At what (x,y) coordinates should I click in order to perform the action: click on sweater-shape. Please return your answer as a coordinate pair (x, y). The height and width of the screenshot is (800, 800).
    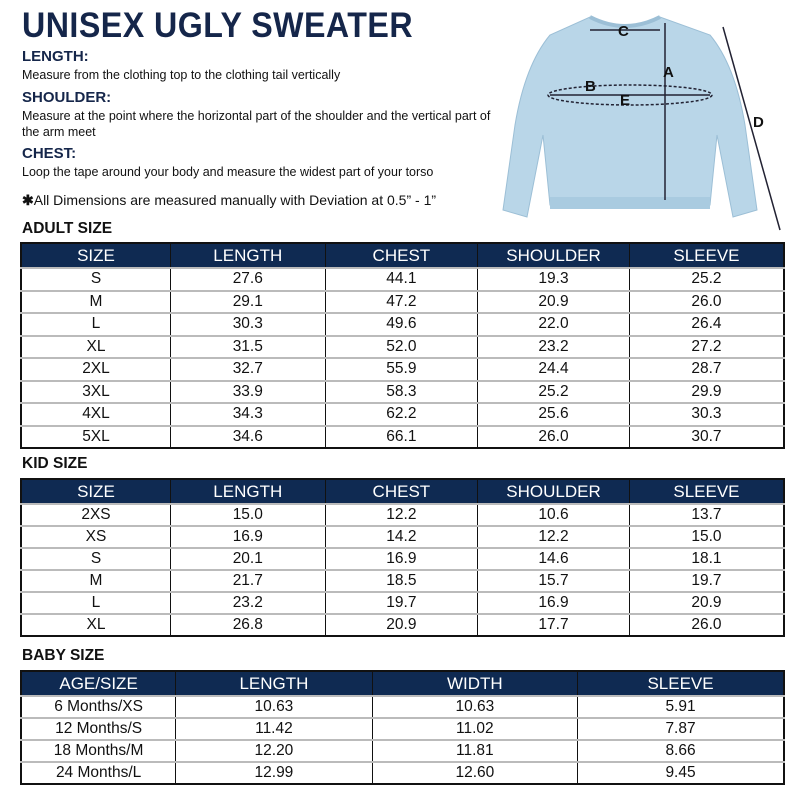
    Looking at the image, I should click on (630, 117).